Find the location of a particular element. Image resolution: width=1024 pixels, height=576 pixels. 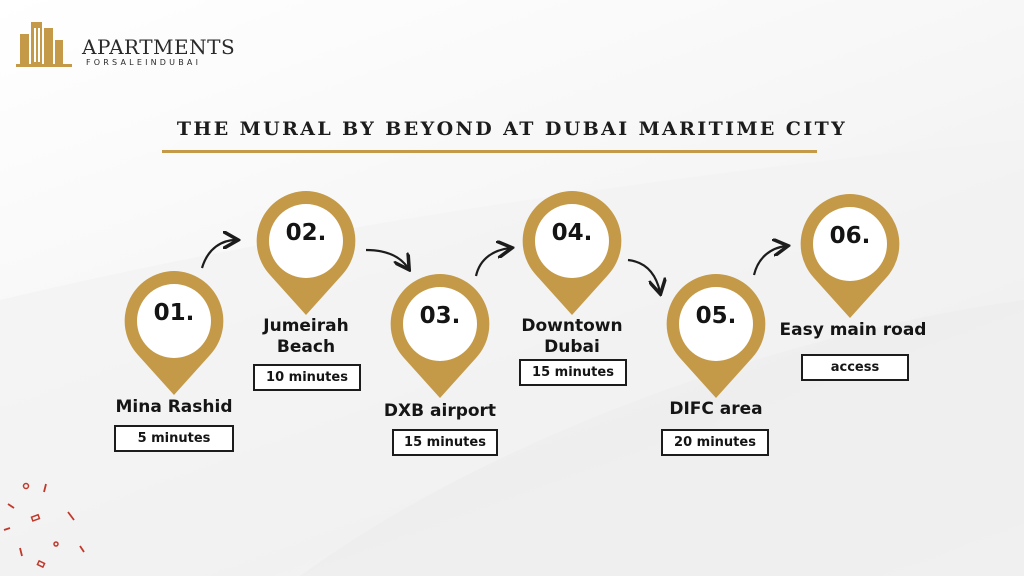

step-6-label: Easy main road is located at coordinates (853, 330).